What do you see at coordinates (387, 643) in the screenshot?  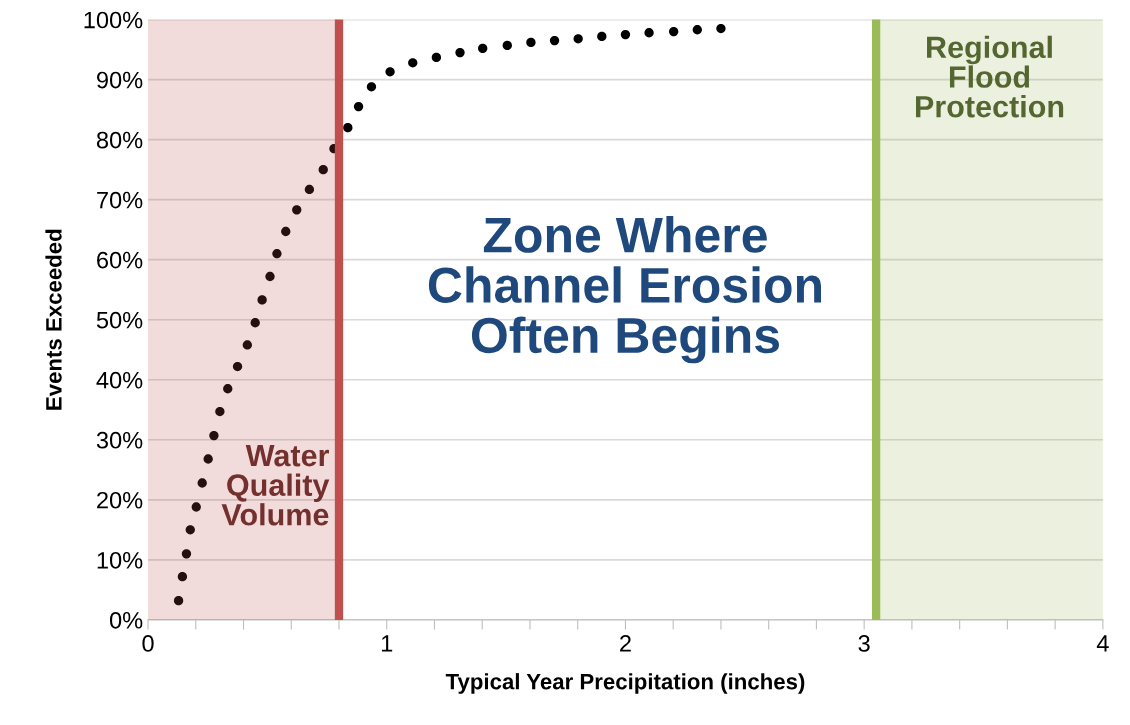 I see `x-tick-label: 1` at bounding box center [387, 643].